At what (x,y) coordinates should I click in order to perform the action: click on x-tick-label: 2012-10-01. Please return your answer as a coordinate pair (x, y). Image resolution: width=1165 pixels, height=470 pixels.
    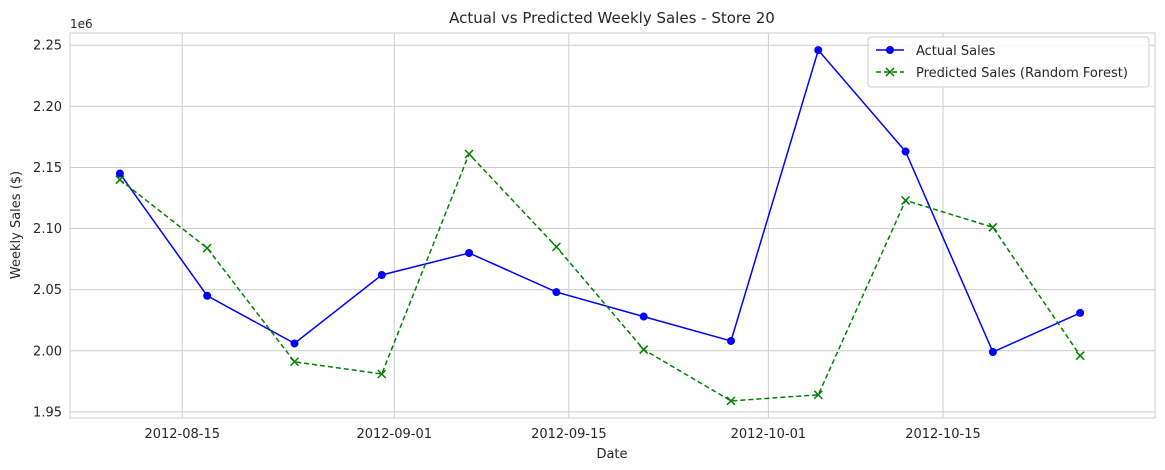
    Looking at the image, I should click on (769, 434).